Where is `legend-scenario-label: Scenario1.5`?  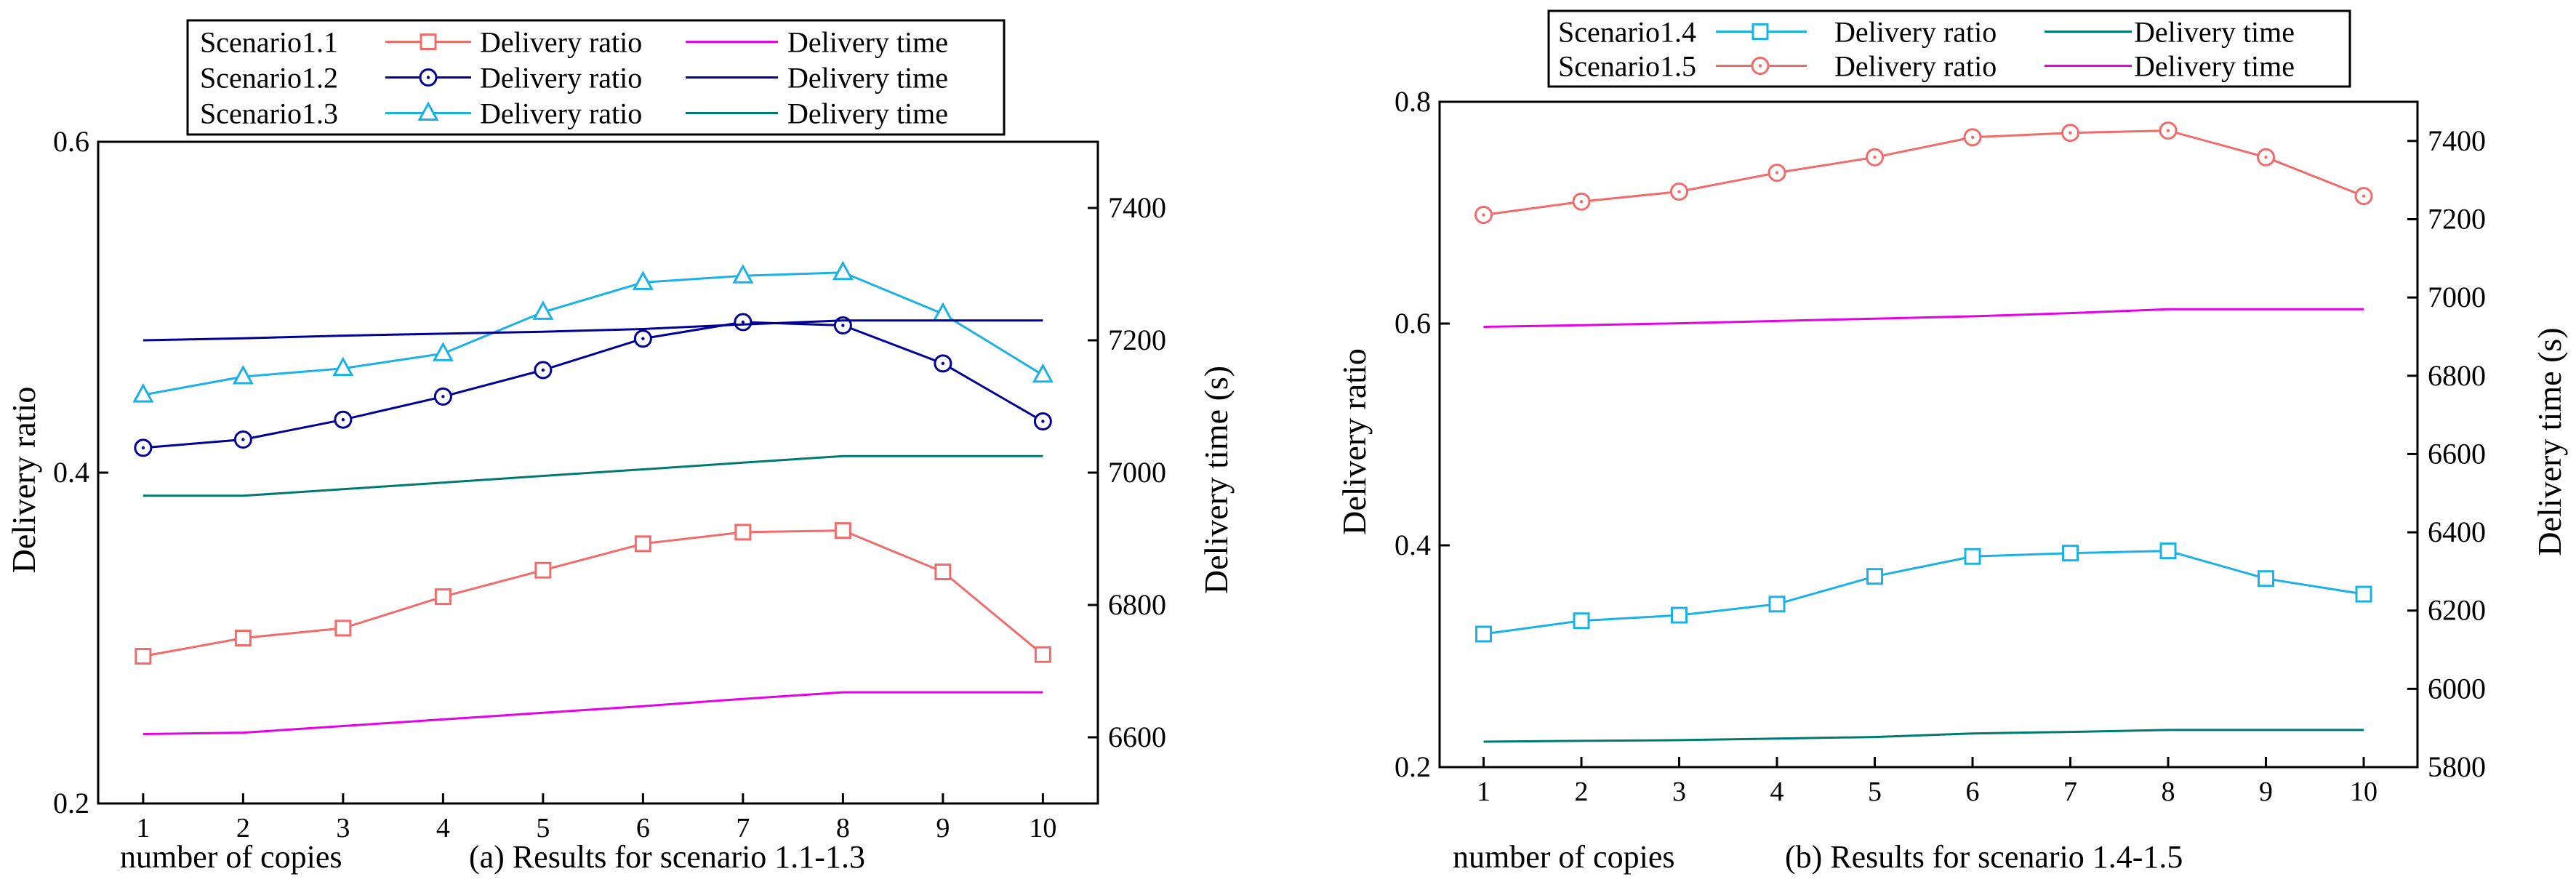
legend-scenario-label: Scenario1.5 is located at coordinates (1627, 66).